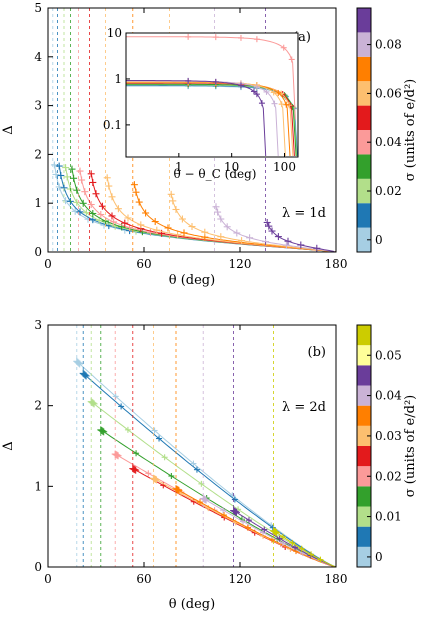  I want to click on panel-b-colorbar-frame, so click(364, 446).